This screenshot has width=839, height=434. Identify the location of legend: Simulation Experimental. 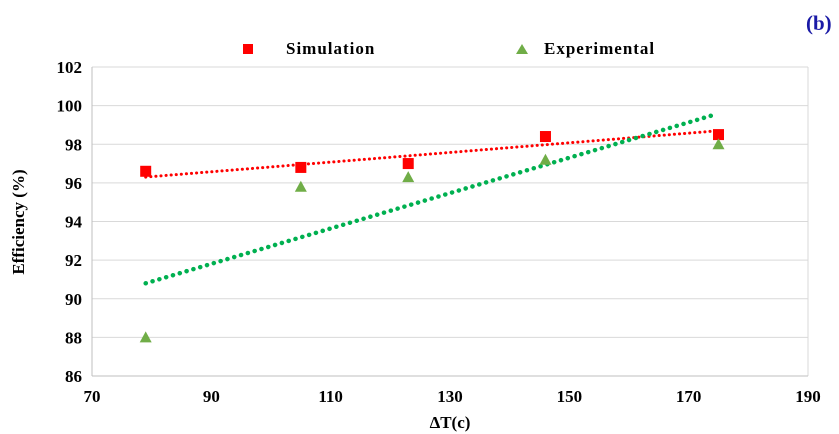
(449, 48).